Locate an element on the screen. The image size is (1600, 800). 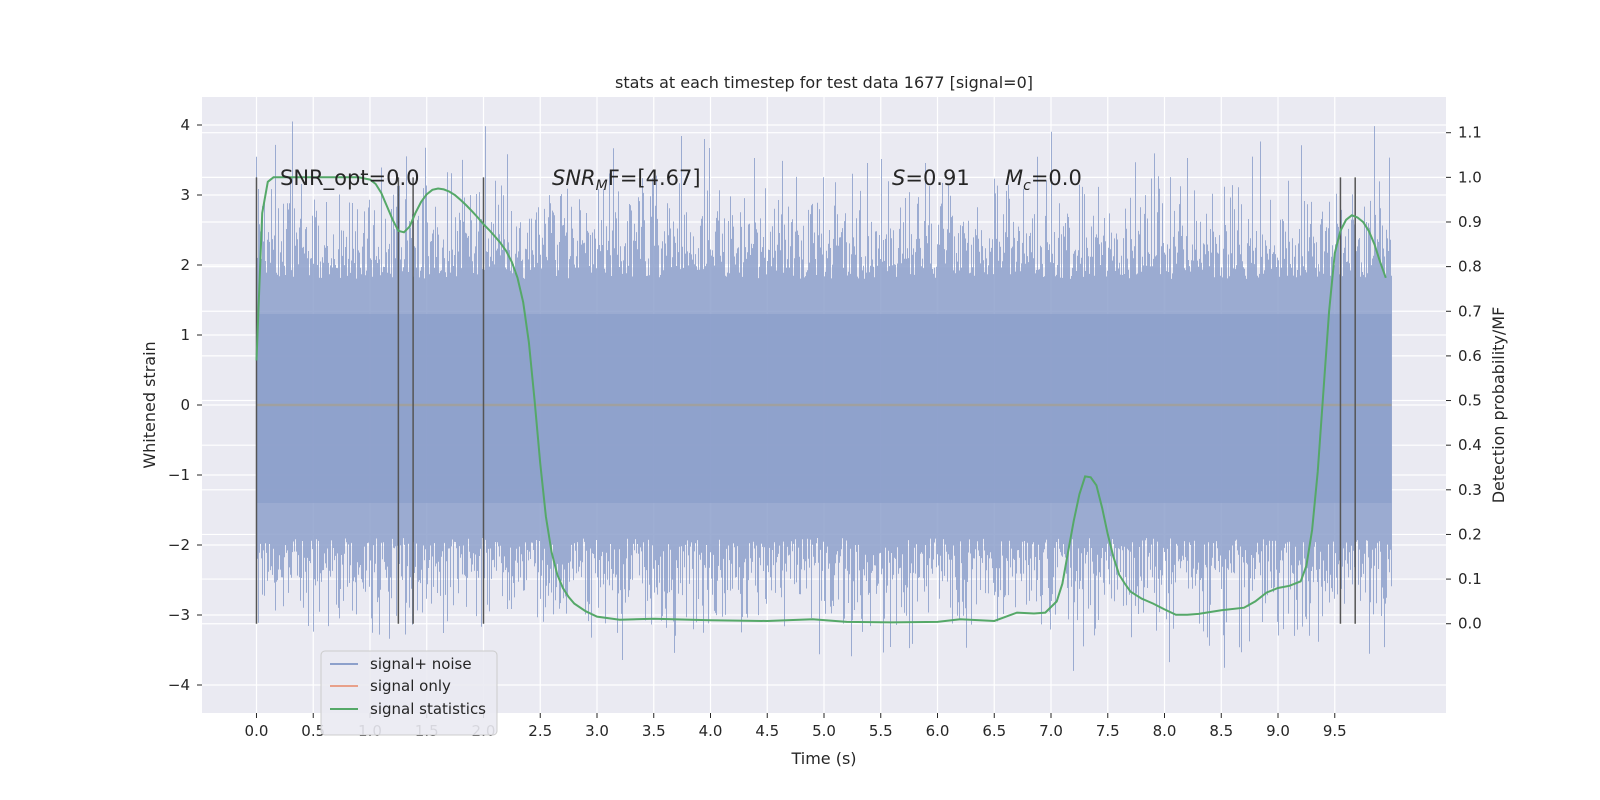
x-tick-label: 0.0 is located at coordinates (257, 731).